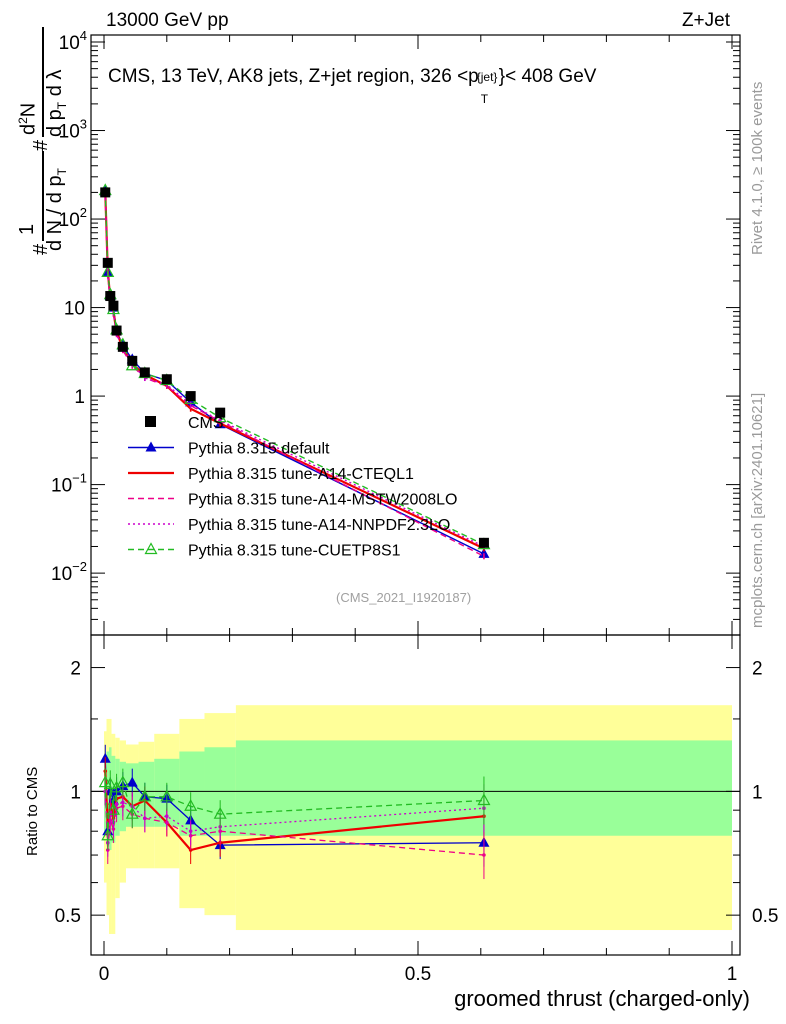 The width and height of the screenshot is (786, 1024). What do you see at coordinates (73, 218) in the screenshot?
I see `y-tick-label: 10²` at bounding box center [73, 218].